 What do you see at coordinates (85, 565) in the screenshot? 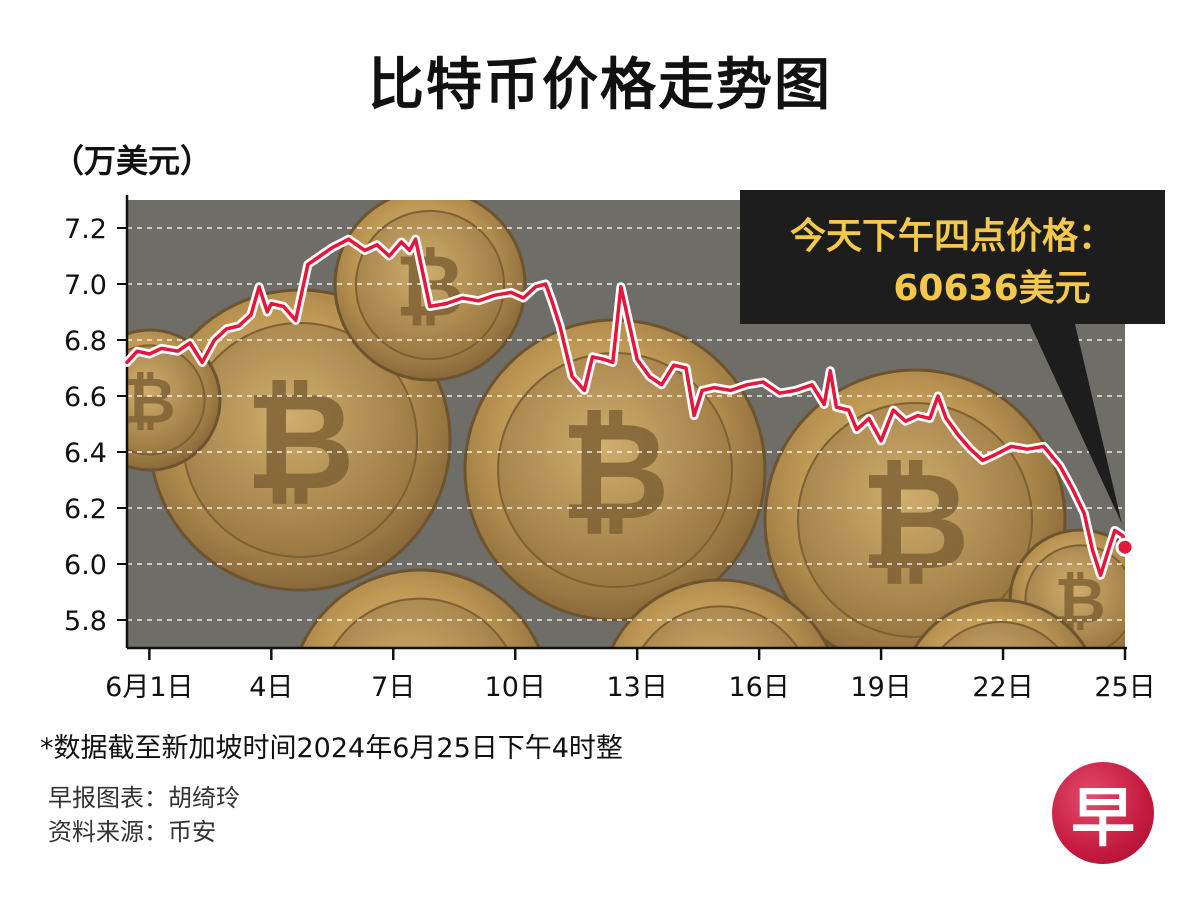
I see `y-tick-label: 6.0` at bounding box center [85, 565].